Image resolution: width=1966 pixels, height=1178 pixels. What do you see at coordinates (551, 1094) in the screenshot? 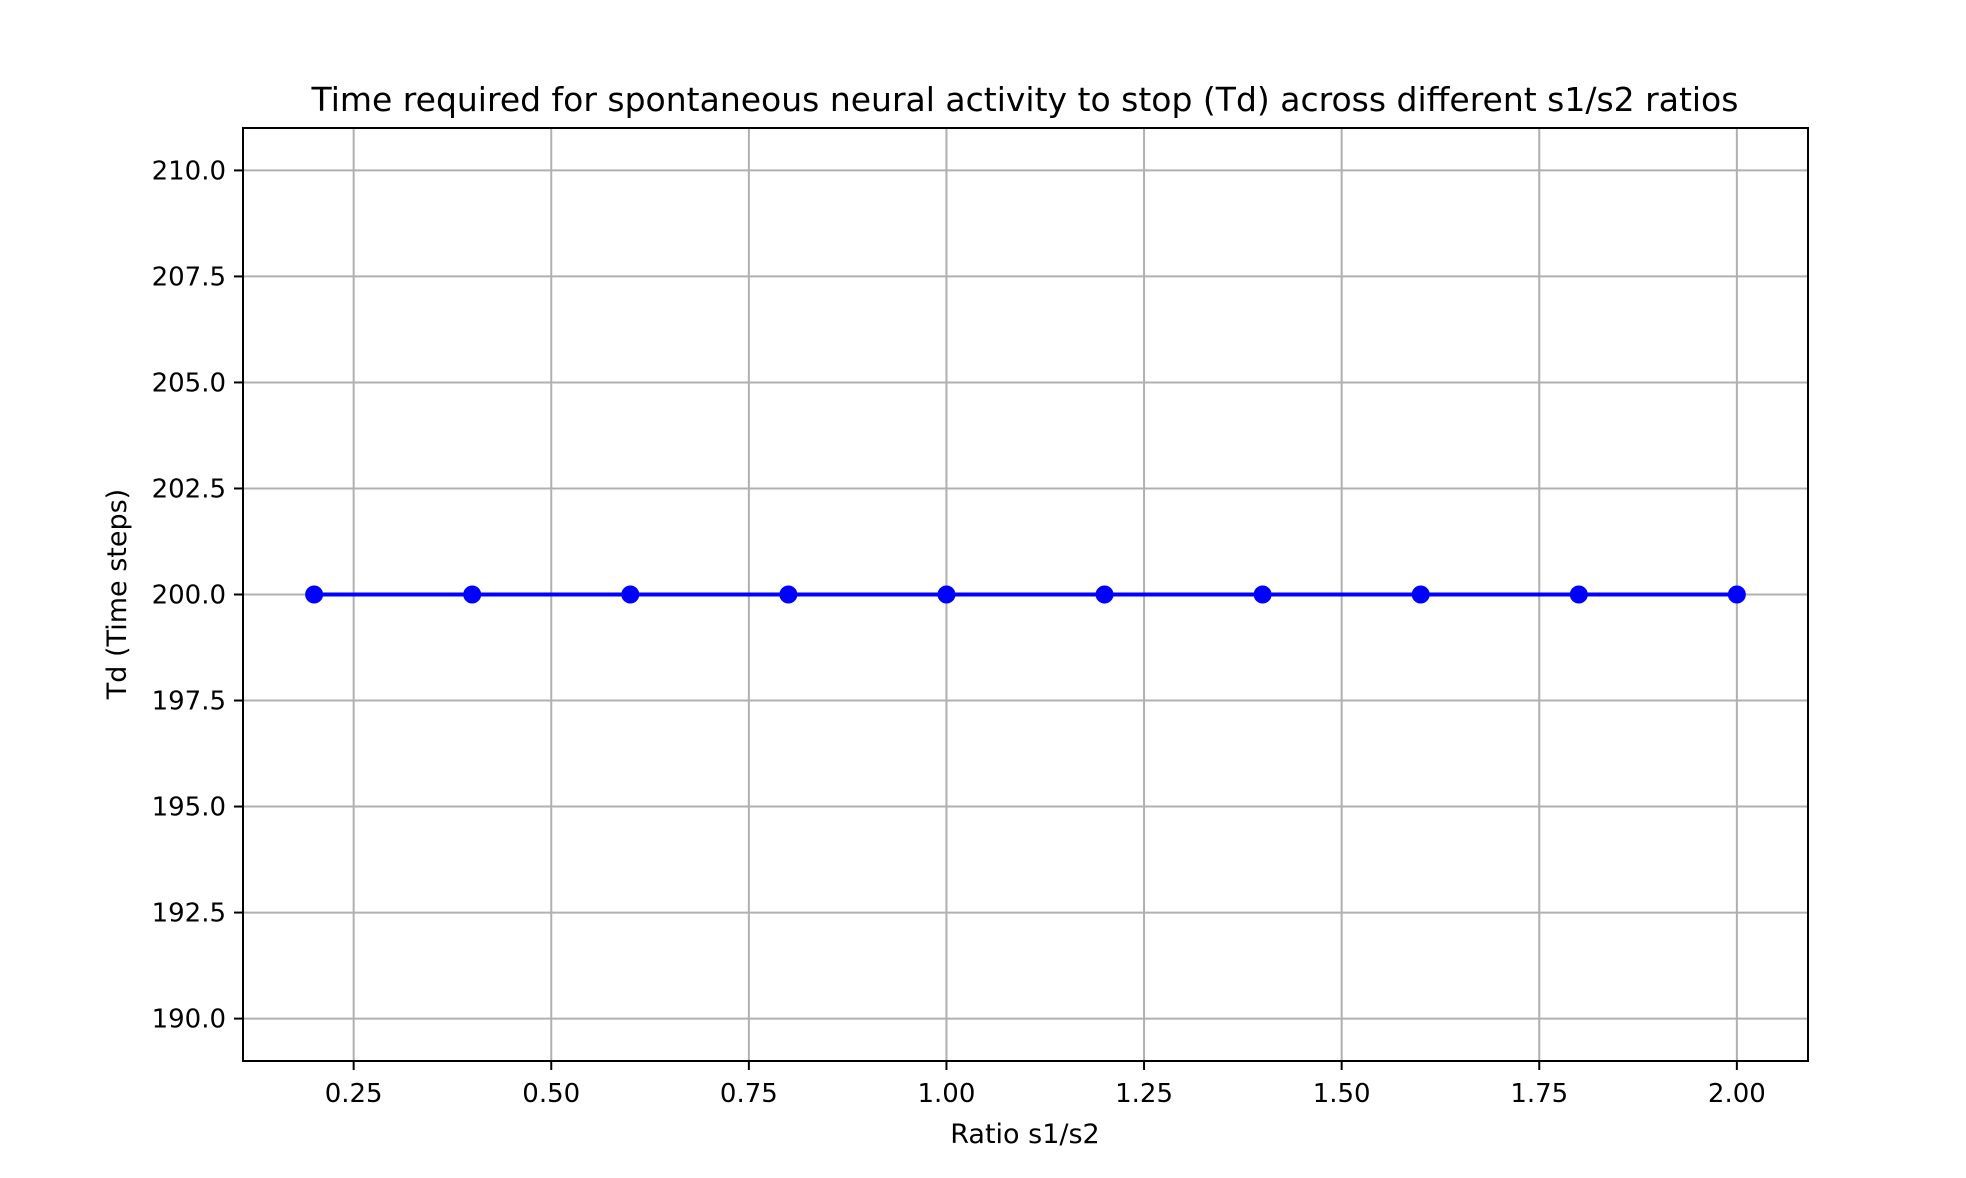
I see `x-tick-label: 0.50` at bounding box center [551, 1094].